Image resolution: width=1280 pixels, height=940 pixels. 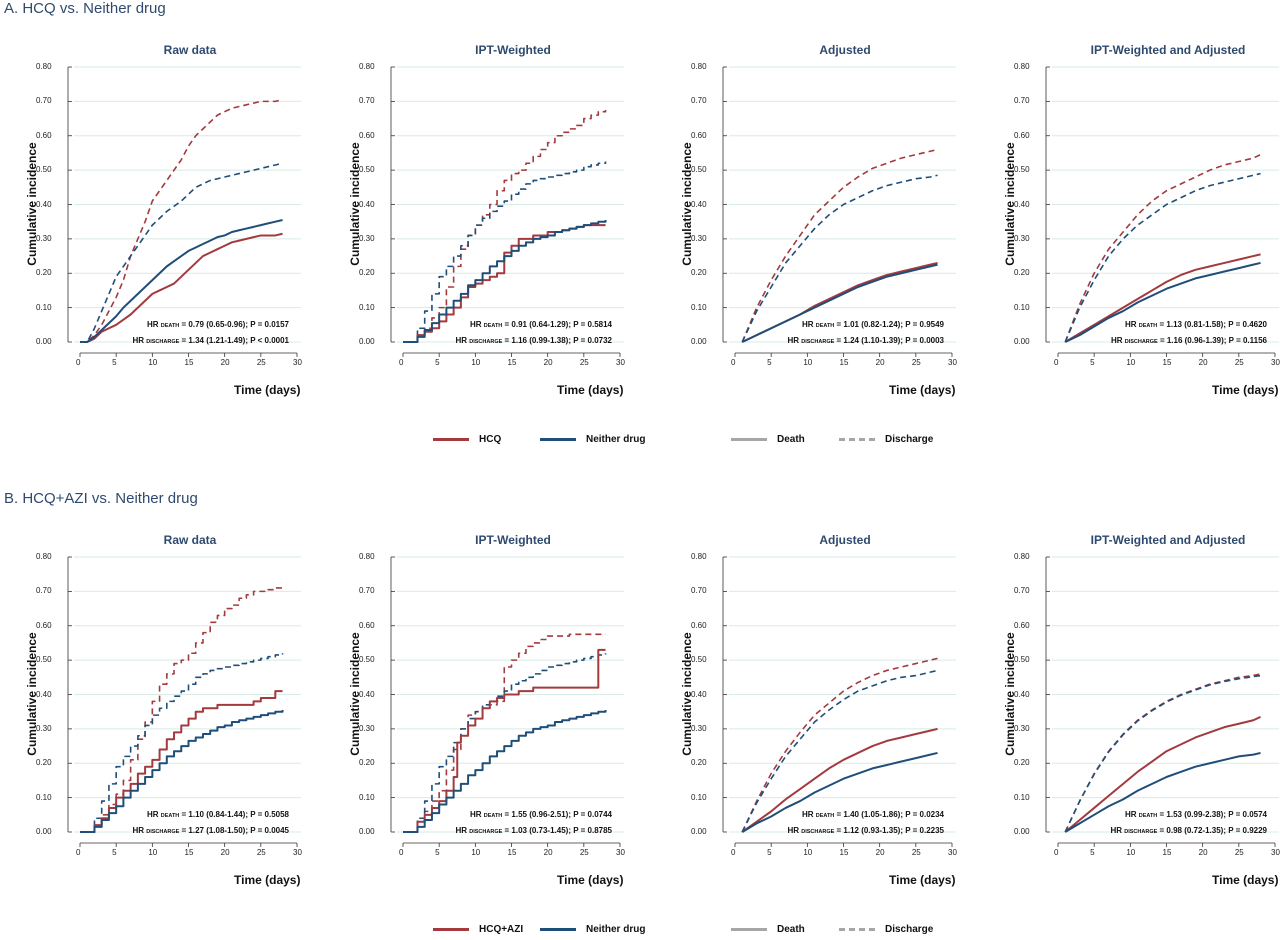 What do you see at coordinates (234, 830) in the screenshot?
I see `hr-value: = 1.27 (1.08-1.50); P = 0.0045` at bounding box center [234, 830].